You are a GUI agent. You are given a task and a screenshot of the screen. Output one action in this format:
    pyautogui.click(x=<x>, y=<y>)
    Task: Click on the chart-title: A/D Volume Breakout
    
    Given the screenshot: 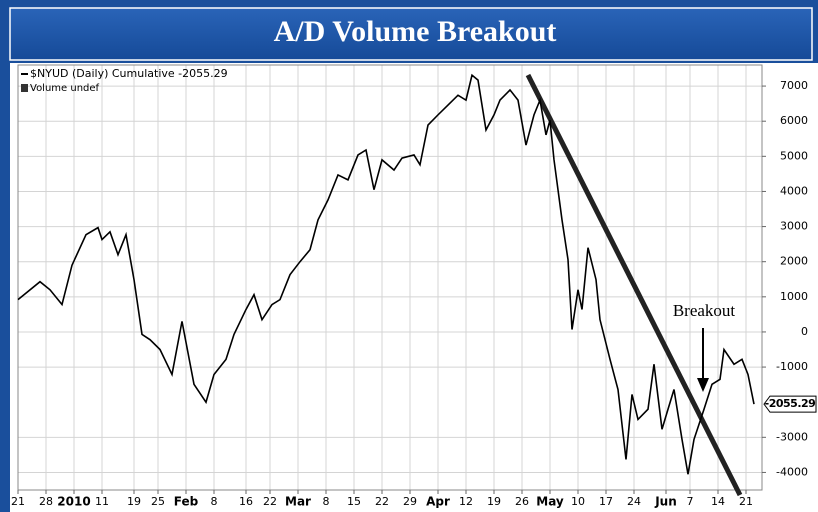 What is the action you would take?
    pyautogui.click(x=415, y=31)
    